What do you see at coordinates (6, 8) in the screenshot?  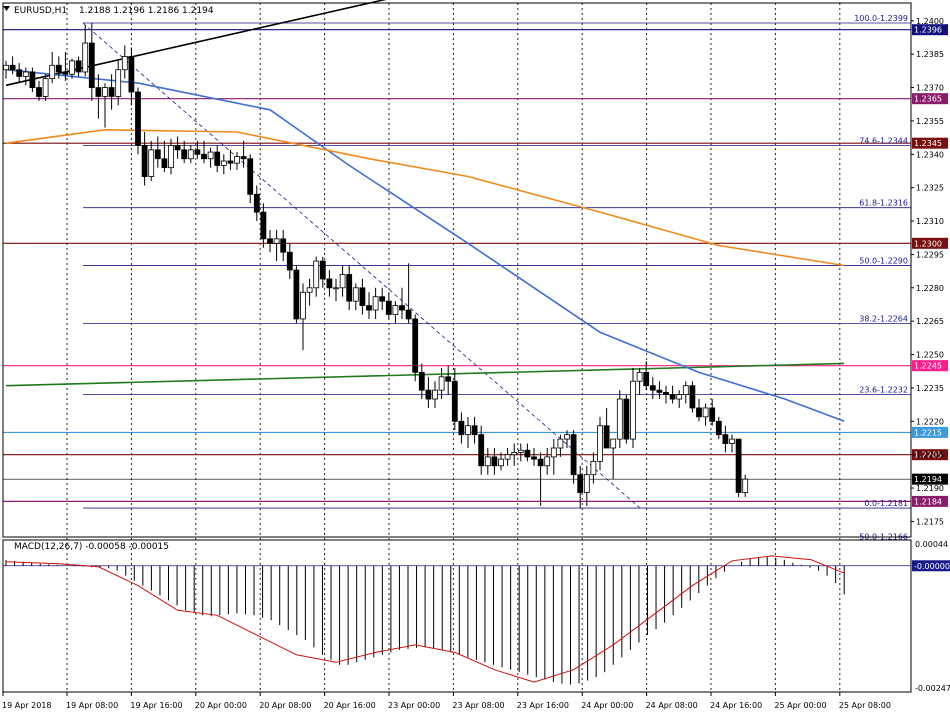 I see `chevron-down-icon` at bounding box center [6, 8].